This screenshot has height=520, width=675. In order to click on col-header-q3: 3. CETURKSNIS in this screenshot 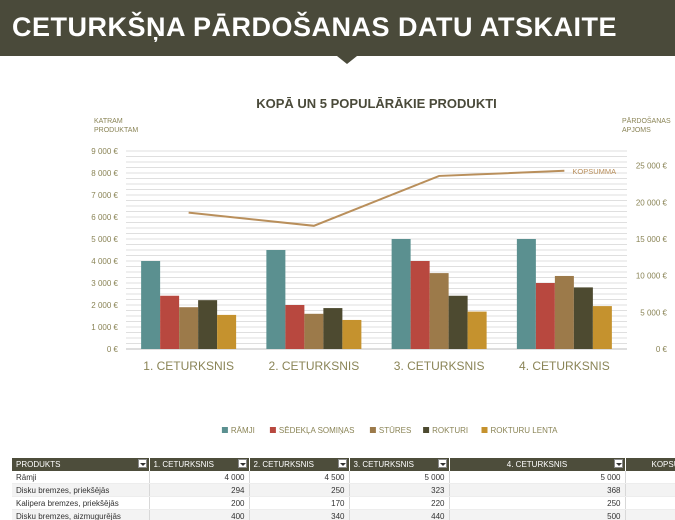, I will do `click(399, 464)`.